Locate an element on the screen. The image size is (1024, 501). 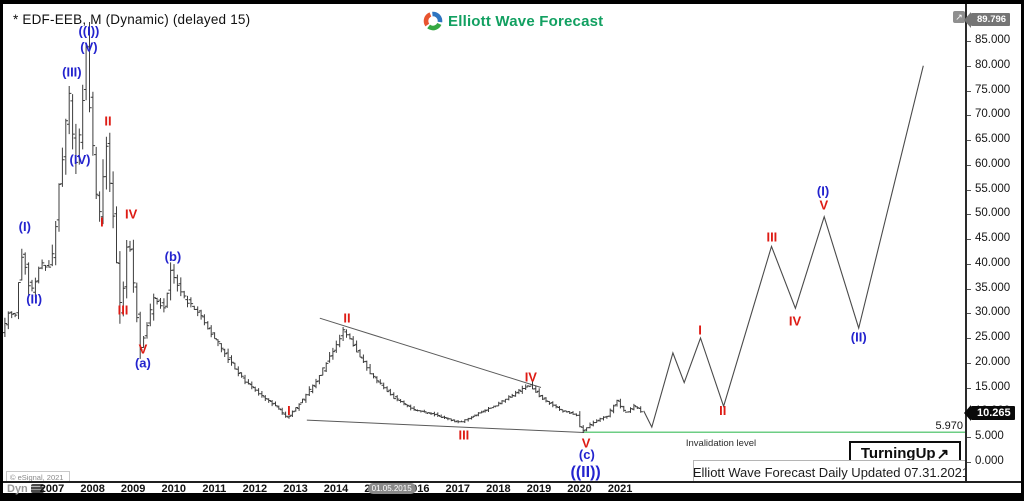
dynamic-mode-label: Dyn is located at coordinates (17, 489).